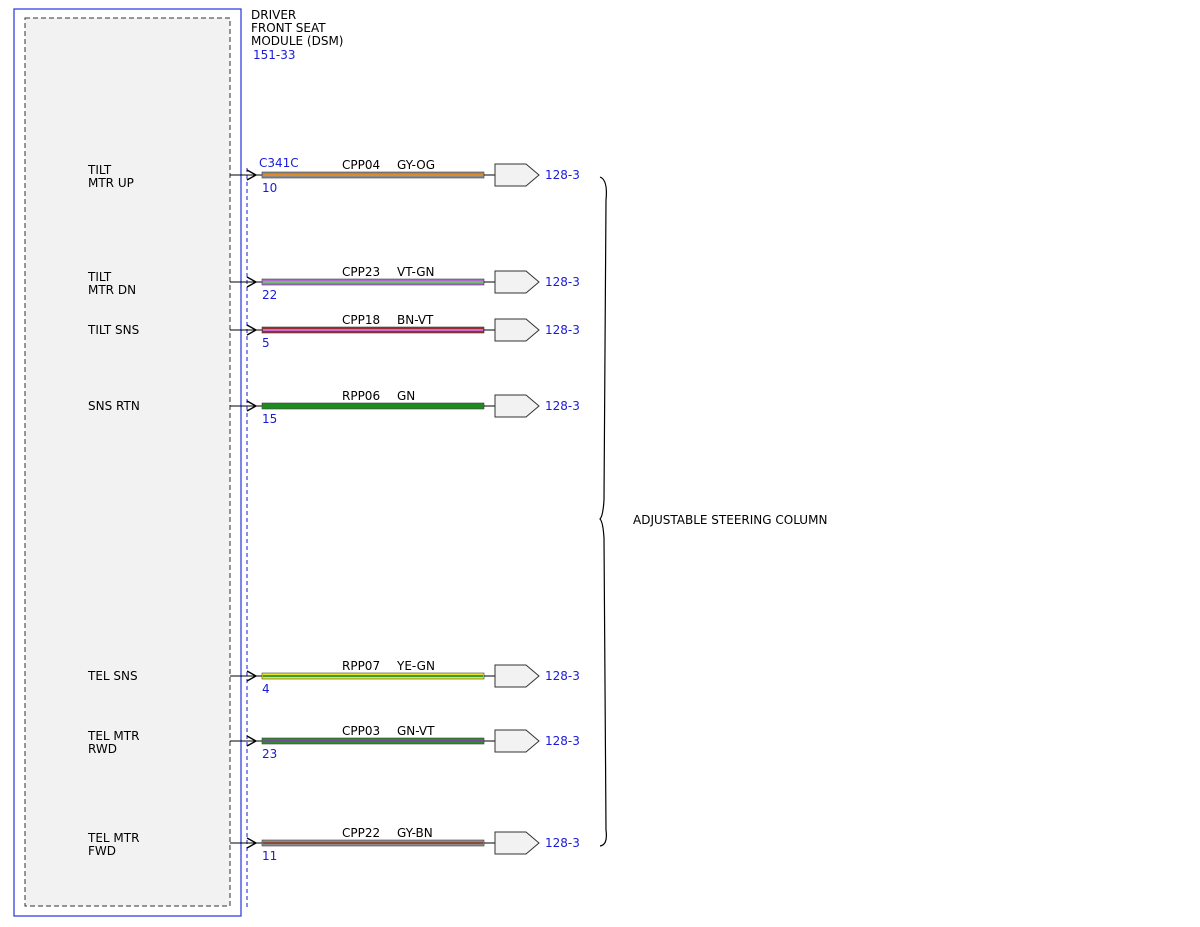 The image size is (1200, 927). What do you see at coordinates (269, 856) in the screenshot?
I see `pin-number: 11` at bounding box center [269, 856].